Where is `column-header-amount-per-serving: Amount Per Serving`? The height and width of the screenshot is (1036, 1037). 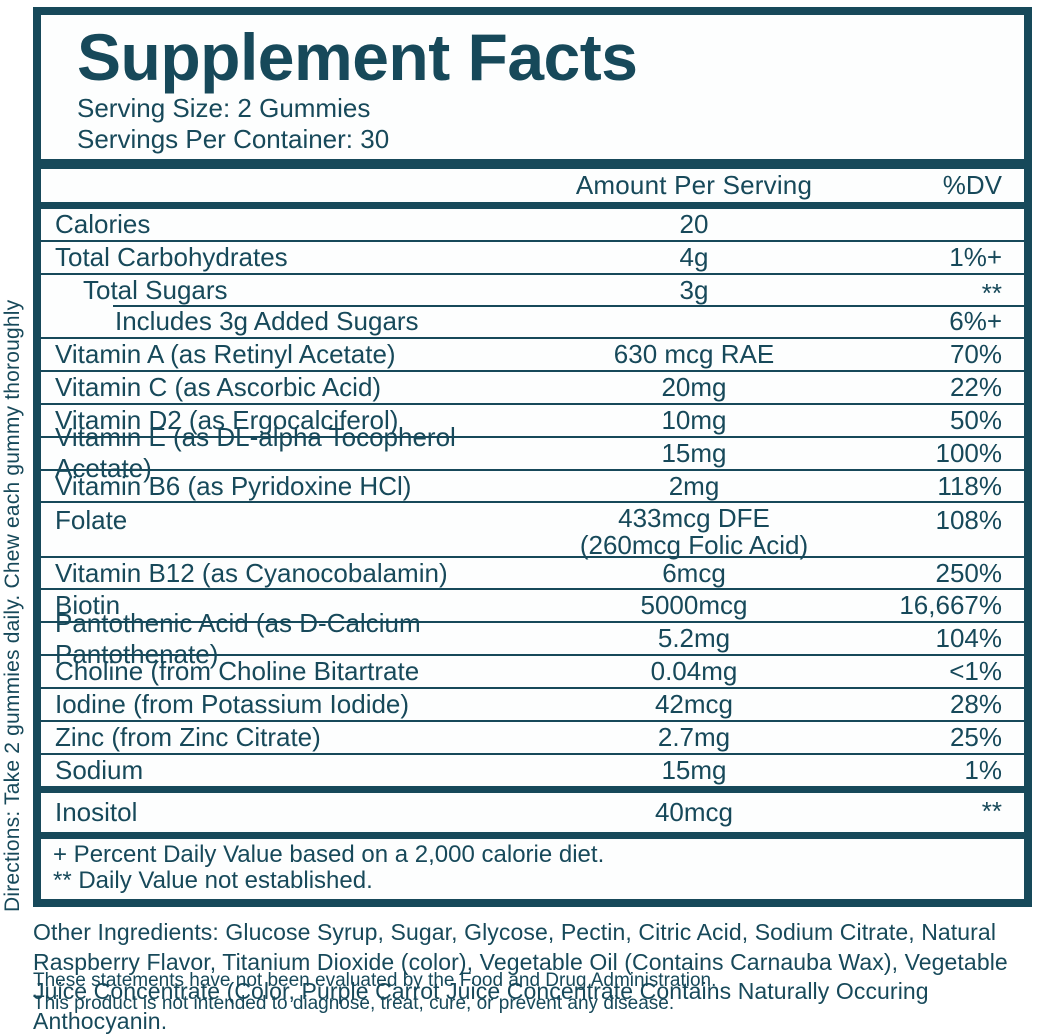
column-header-amount-per-serving: Amount Per Serving is located at coordinates (694, 185).